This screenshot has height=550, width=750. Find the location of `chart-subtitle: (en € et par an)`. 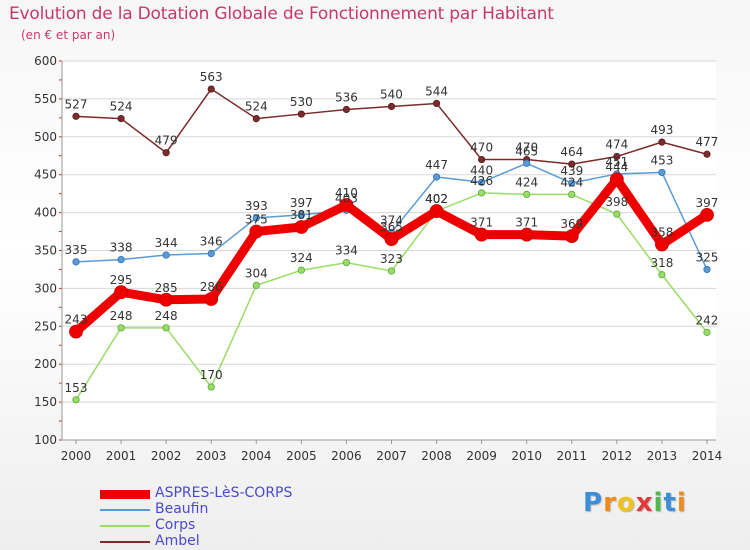

chart-subtitle: (en € et par an) is located at coordinates (68, 35).